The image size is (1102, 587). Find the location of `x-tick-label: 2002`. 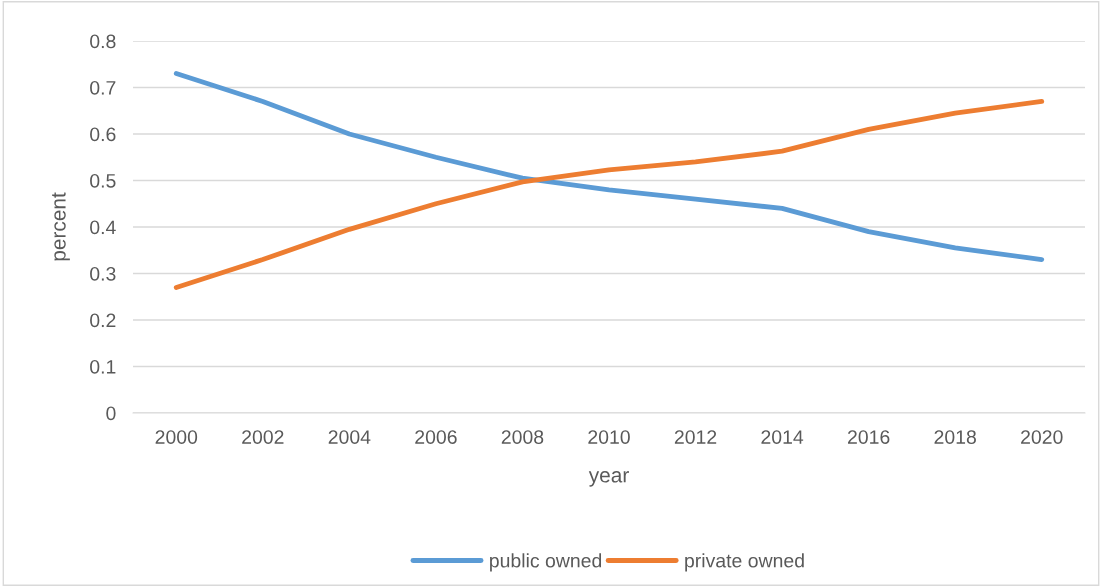

x-tick-label: 2002 is located at coordinates (263, 437).